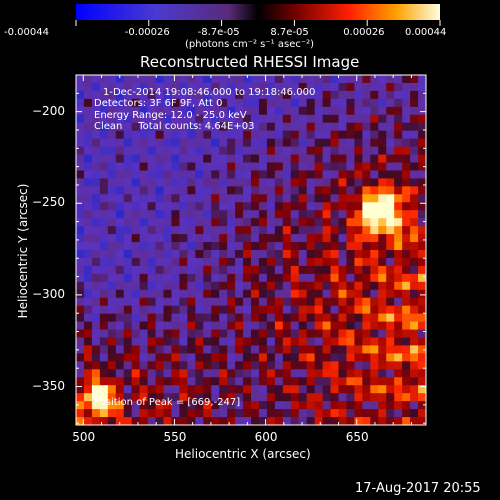 Image resolution: width=500 pixels, height=500 pixels. I want to click on y-tick-label: −350, so click(48, 385).